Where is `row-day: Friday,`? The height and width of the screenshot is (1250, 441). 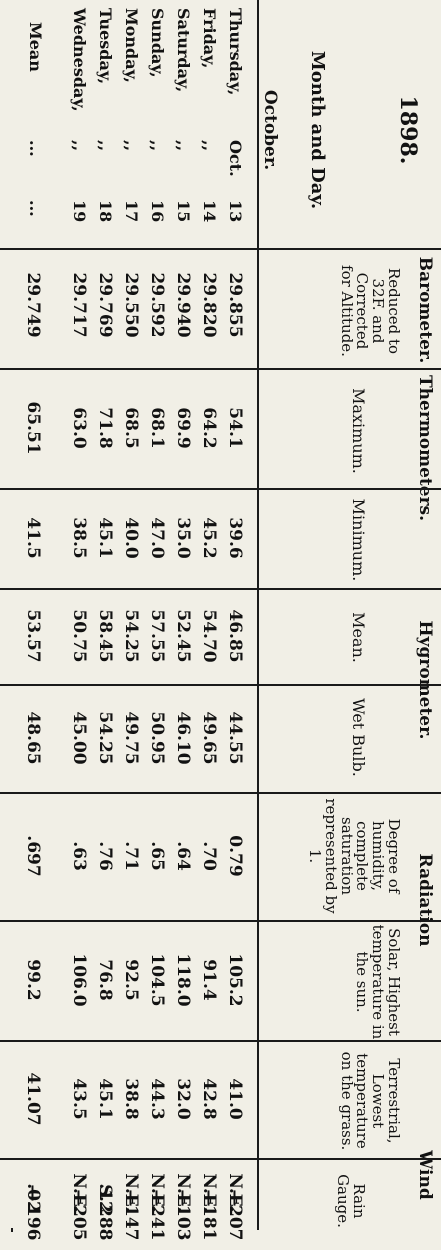
row-day: Friday, is located at coordinates (209, 38).